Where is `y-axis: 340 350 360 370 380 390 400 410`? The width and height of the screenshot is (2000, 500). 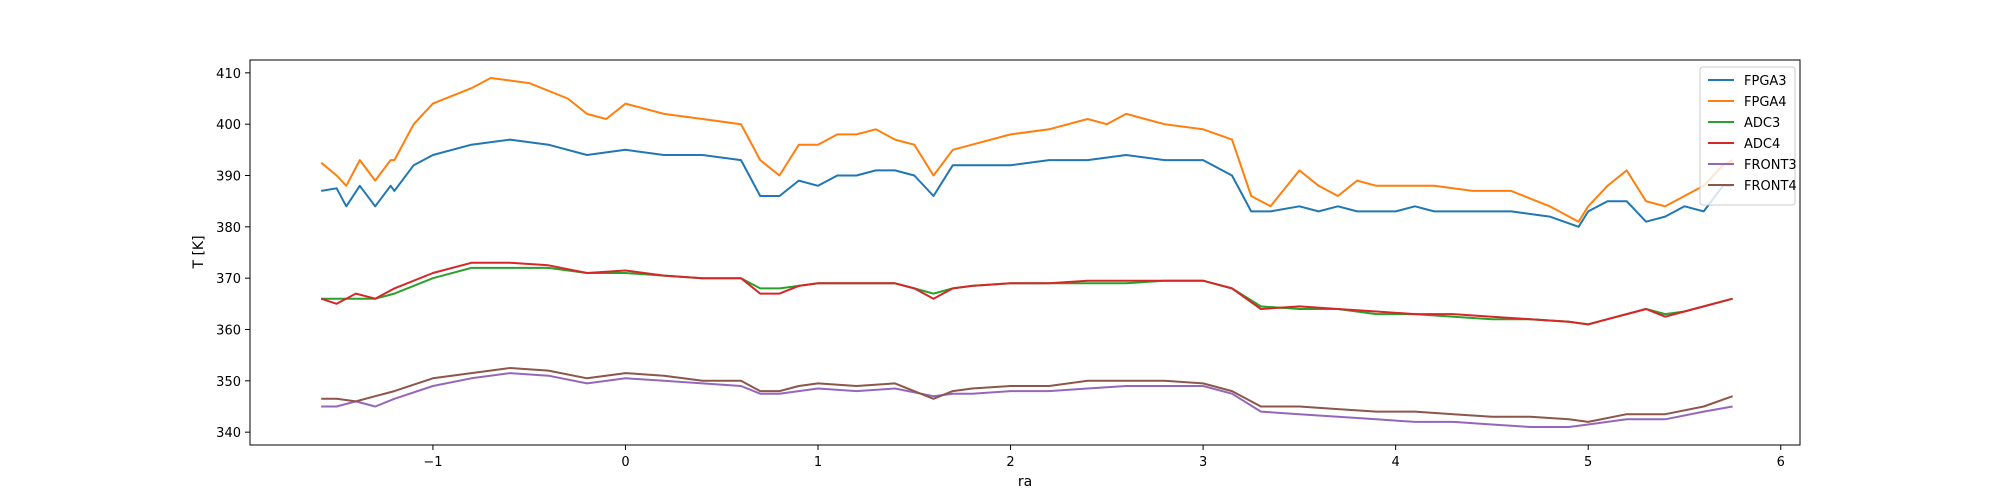 y-axis: 340 350 360 370 380 390 400 410 is located at coordinates (233, 254).